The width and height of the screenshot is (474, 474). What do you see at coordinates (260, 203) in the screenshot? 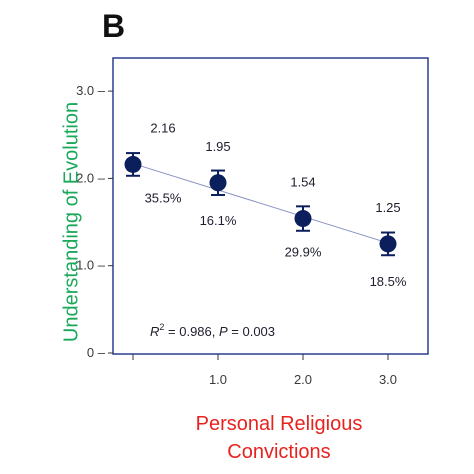
I see `fit-line` at bounding box center [260, 203].